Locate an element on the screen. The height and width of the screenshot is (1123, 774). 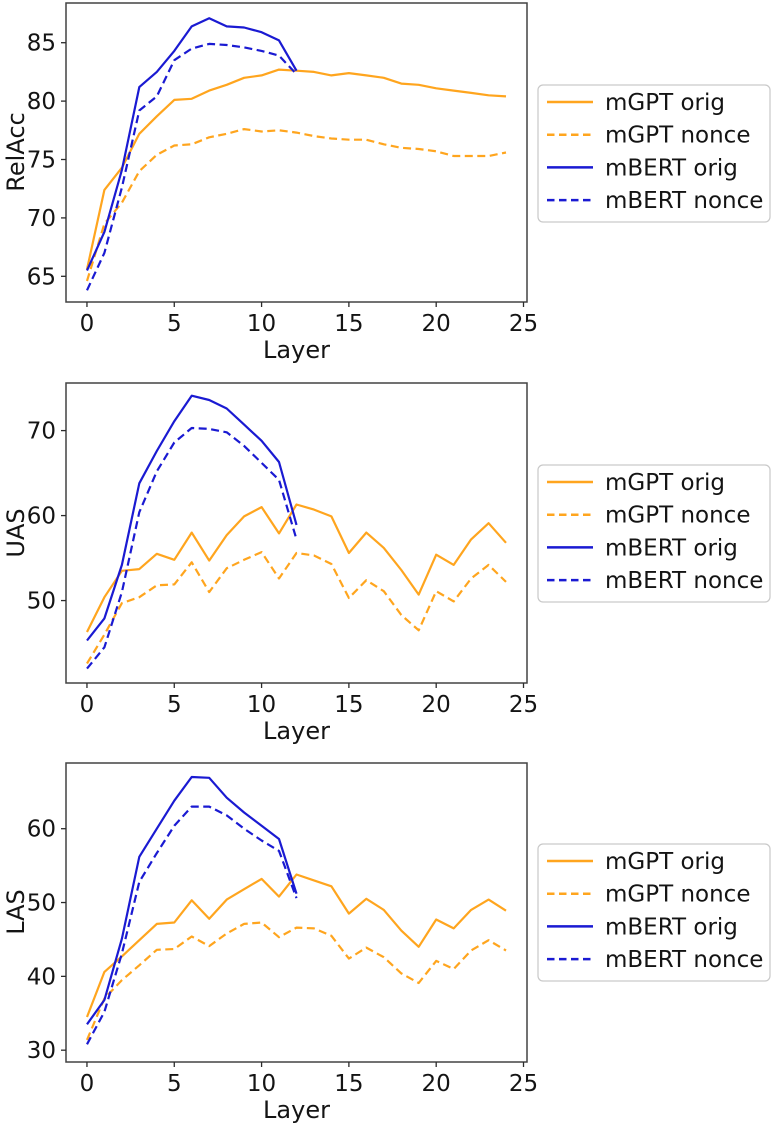
y-tick-label: 65 is located at coordinates (41, 277).